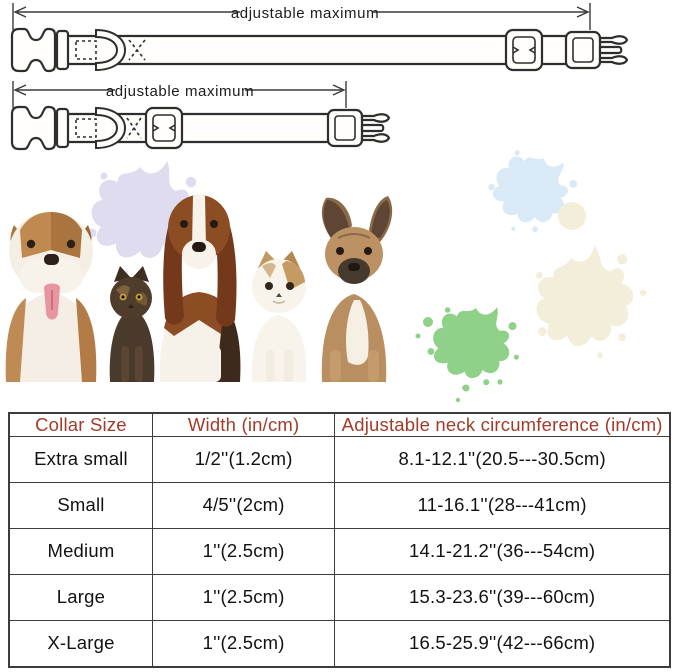  Describe the element at coordinates (279, 316) in the screenshot. I see `exotic-cat-illustration` at that location.